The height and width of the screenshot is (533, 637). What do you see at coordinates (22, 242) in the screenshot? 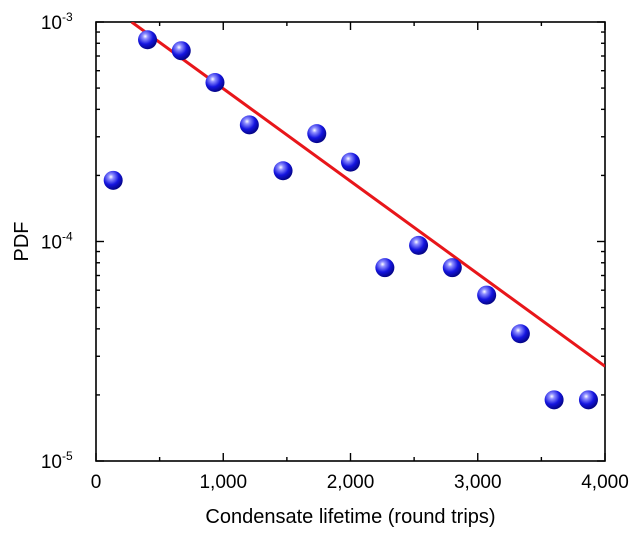
I see `y-axis-label: PDF` at bounding box center [22, 242].